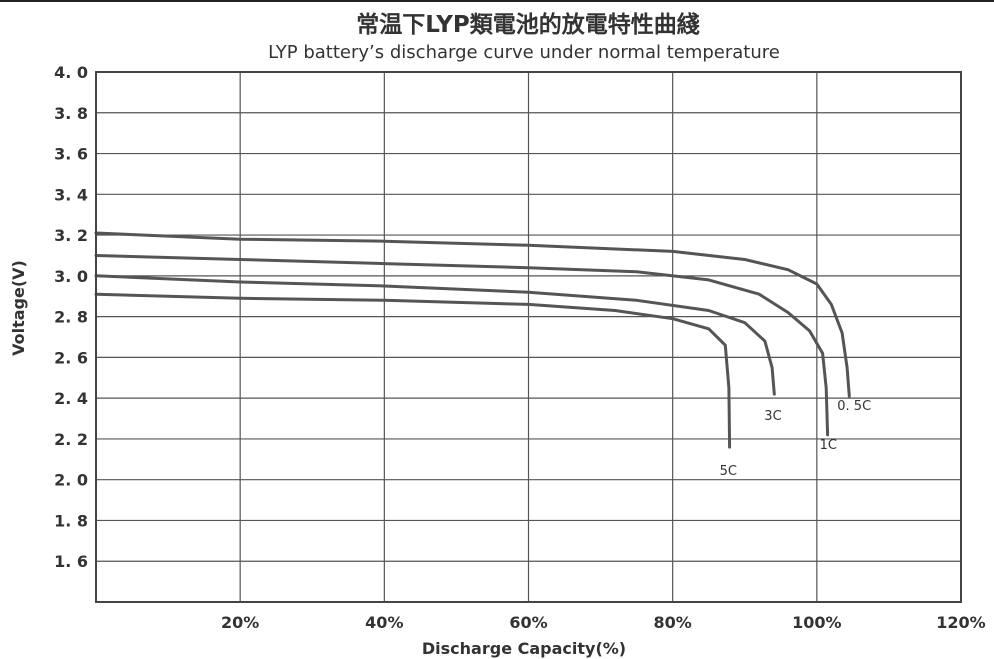 This screenshot has height=659, width=994. I want to click on x-axis-label: Discharge Capacity(%), so click(524, 648).